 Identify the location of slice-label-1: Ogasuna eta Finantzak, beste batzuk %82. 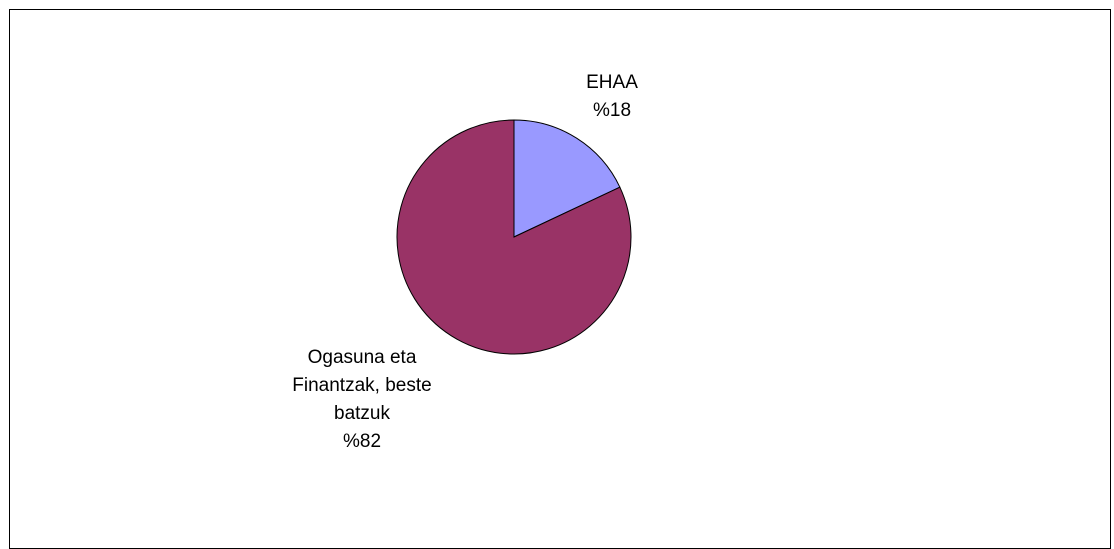
(361, 399).